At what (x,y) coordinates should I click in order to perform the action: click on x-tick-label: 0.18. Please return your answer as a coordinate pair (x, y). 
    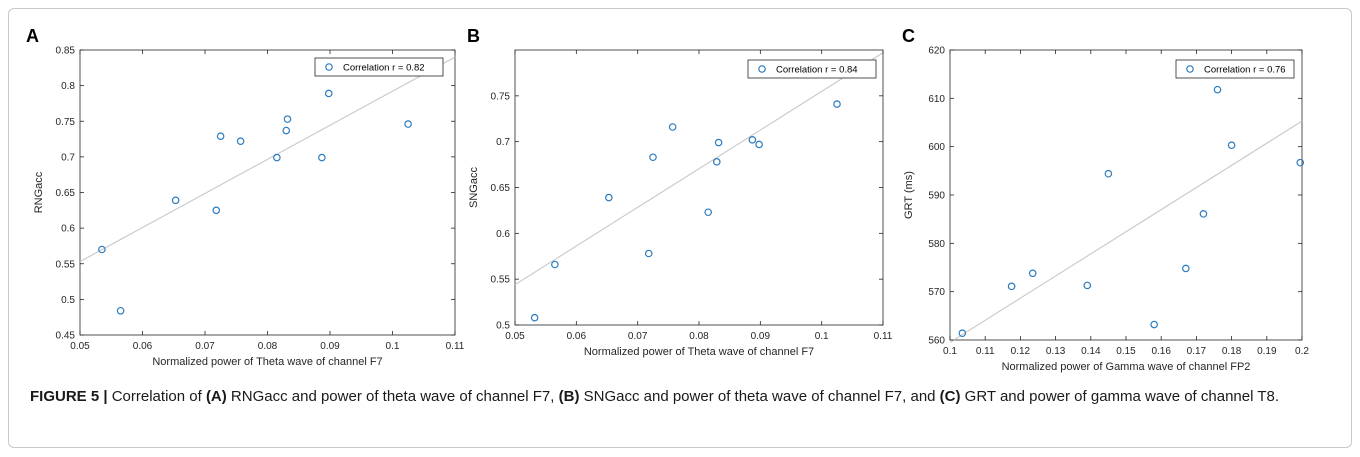
    Looking at the image, I should click on (1232, 351).